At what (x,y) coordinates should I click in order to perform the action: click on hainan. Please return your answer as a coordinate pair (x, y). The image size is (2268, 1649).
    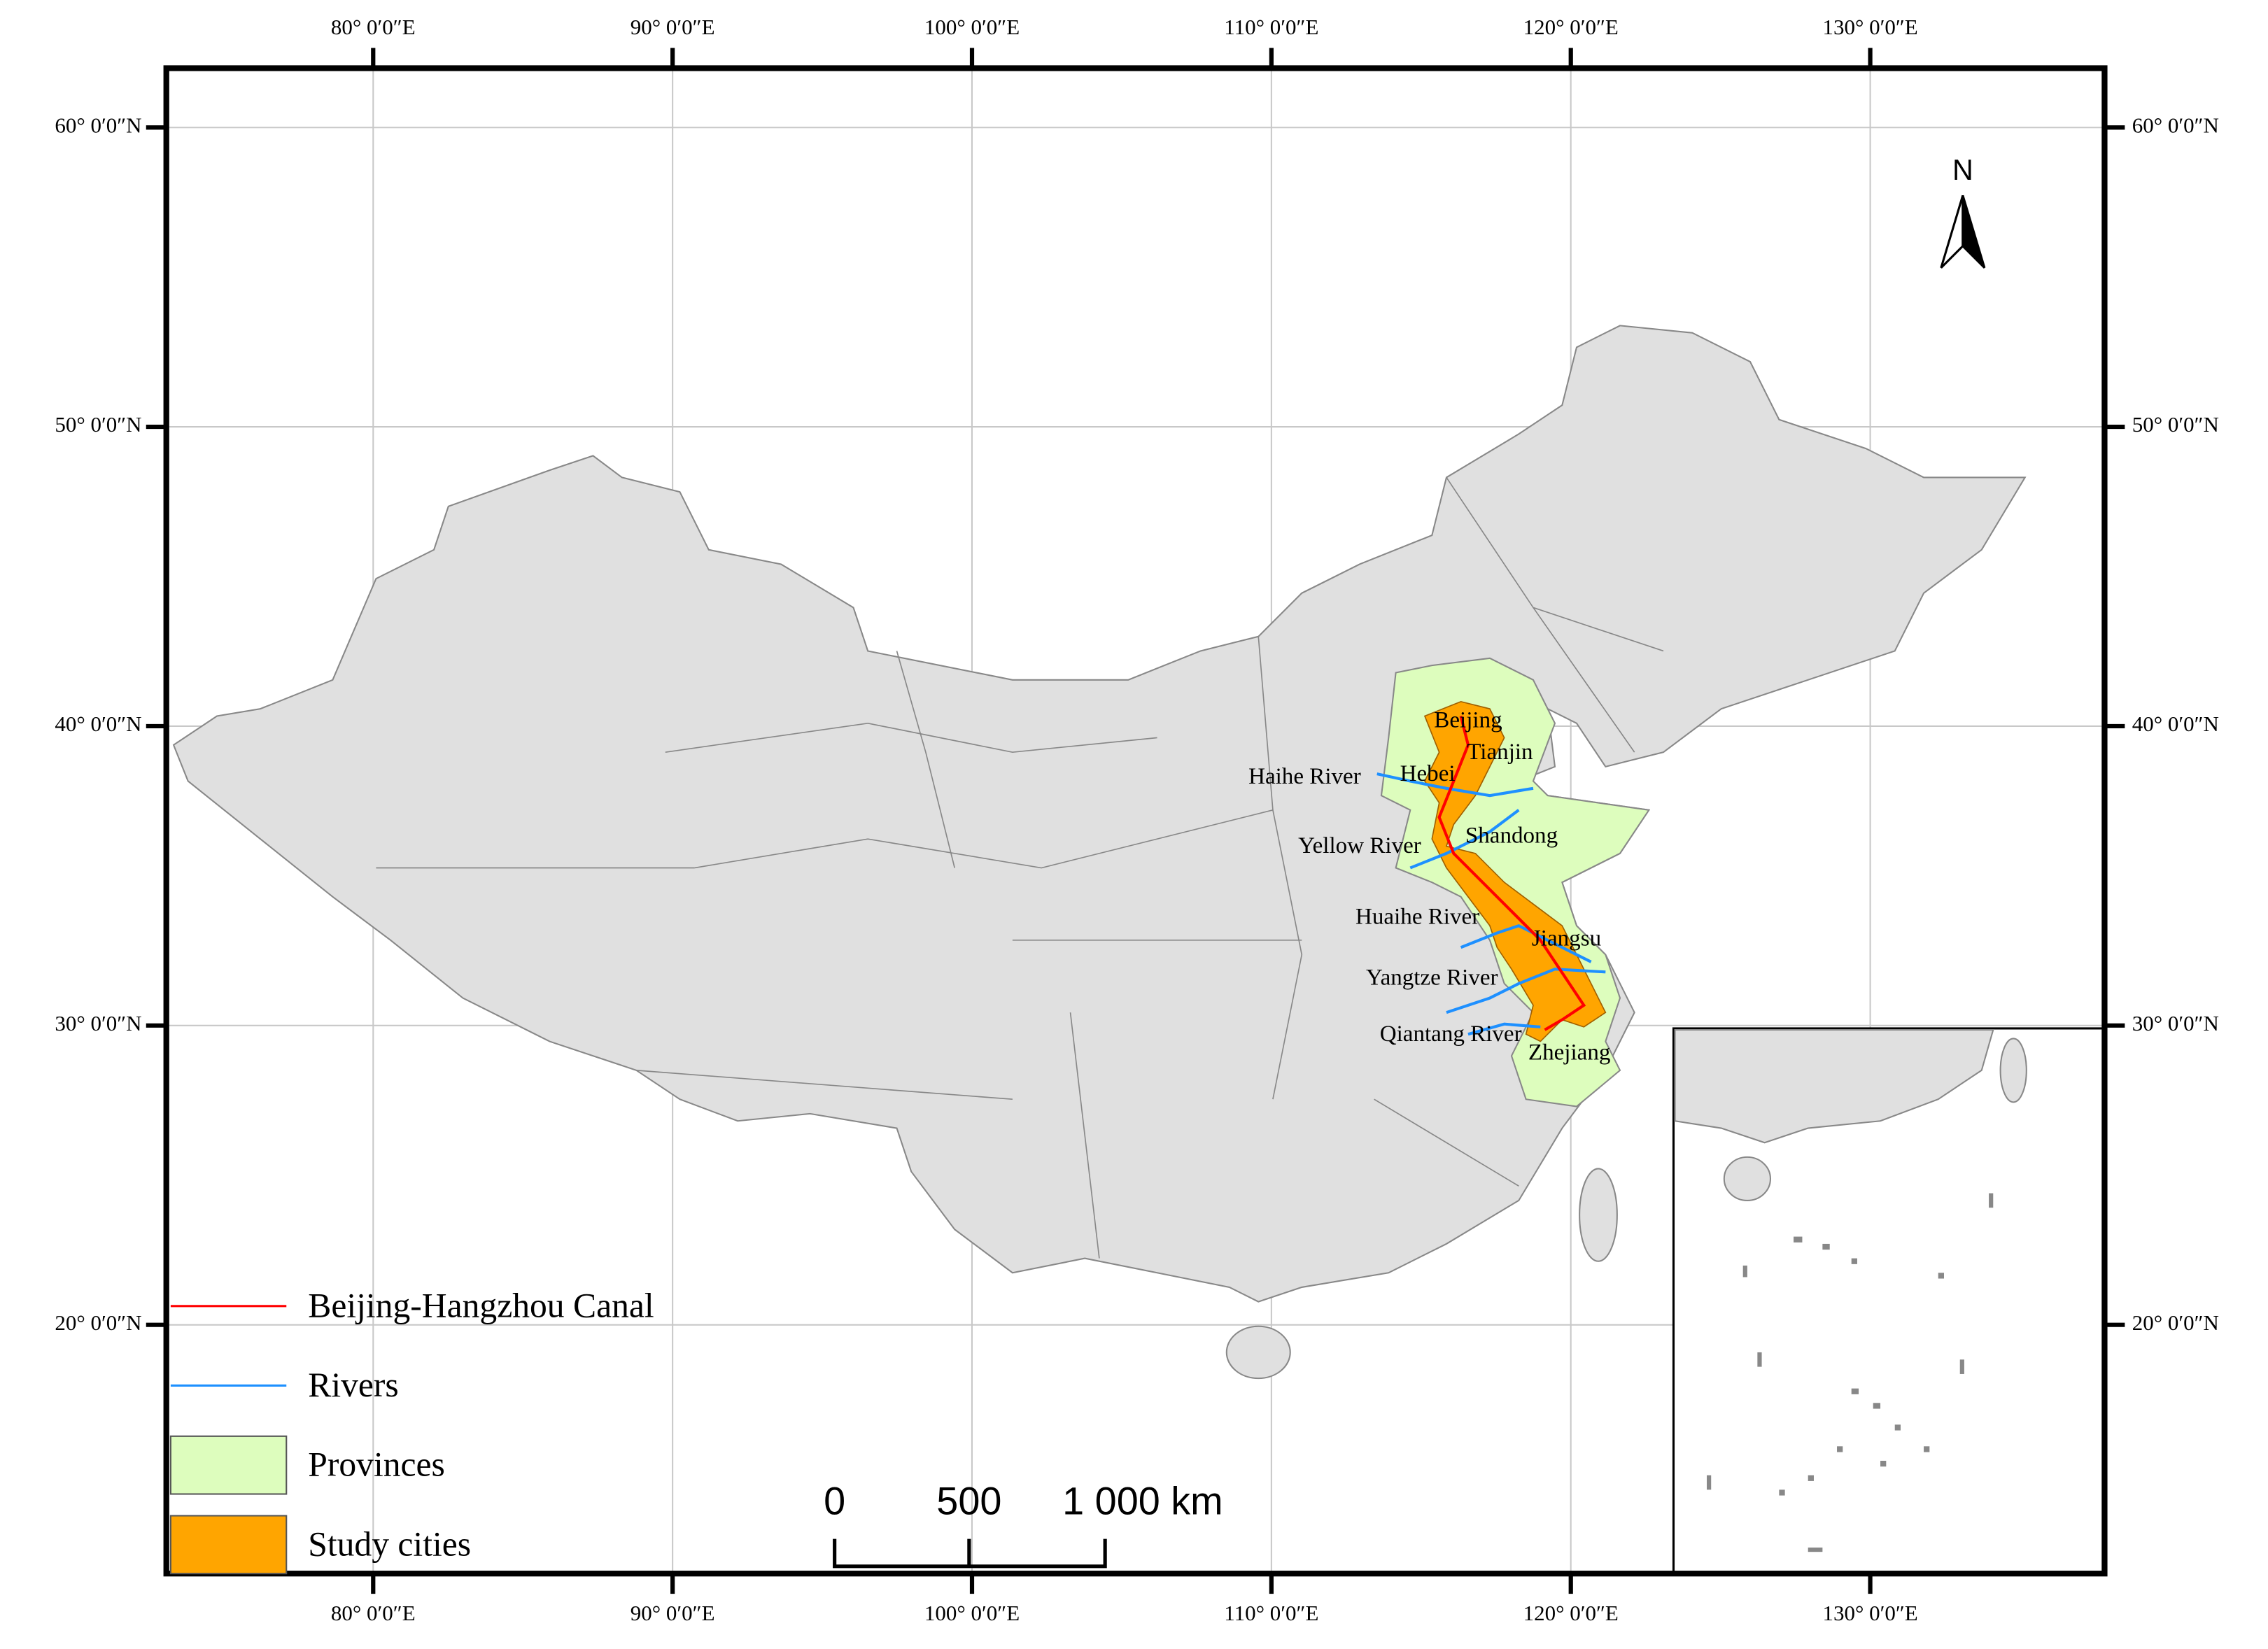
    Looking at the image, I should click on (1258, 1352).